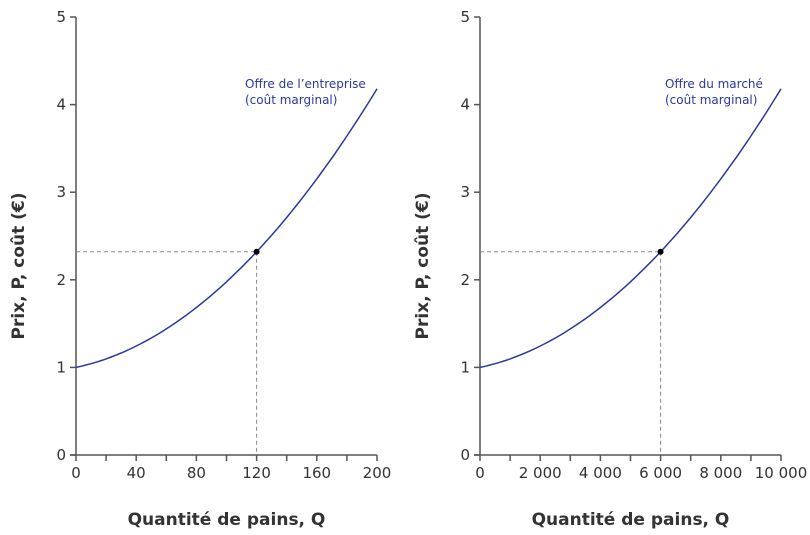 The image size is (810, 535). Describe the element at coordinates (377, 473) in the screenshot. I see `x-tick-label: 200` at that location.